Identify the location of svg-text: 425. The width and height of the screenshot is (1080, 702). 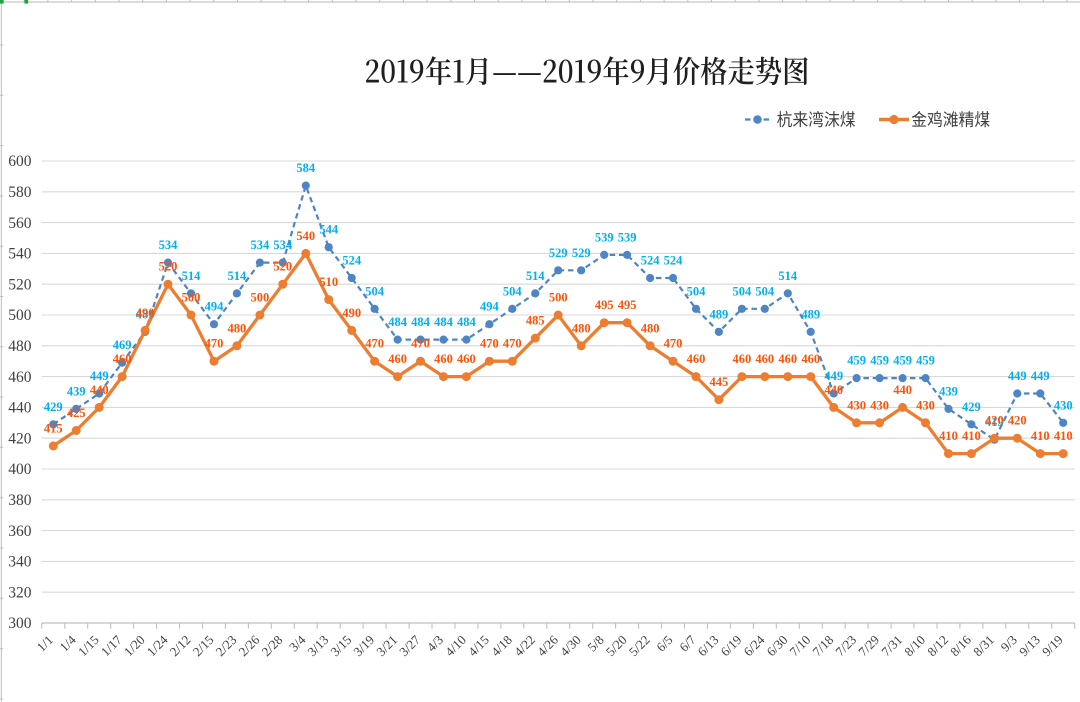
(76, 413).